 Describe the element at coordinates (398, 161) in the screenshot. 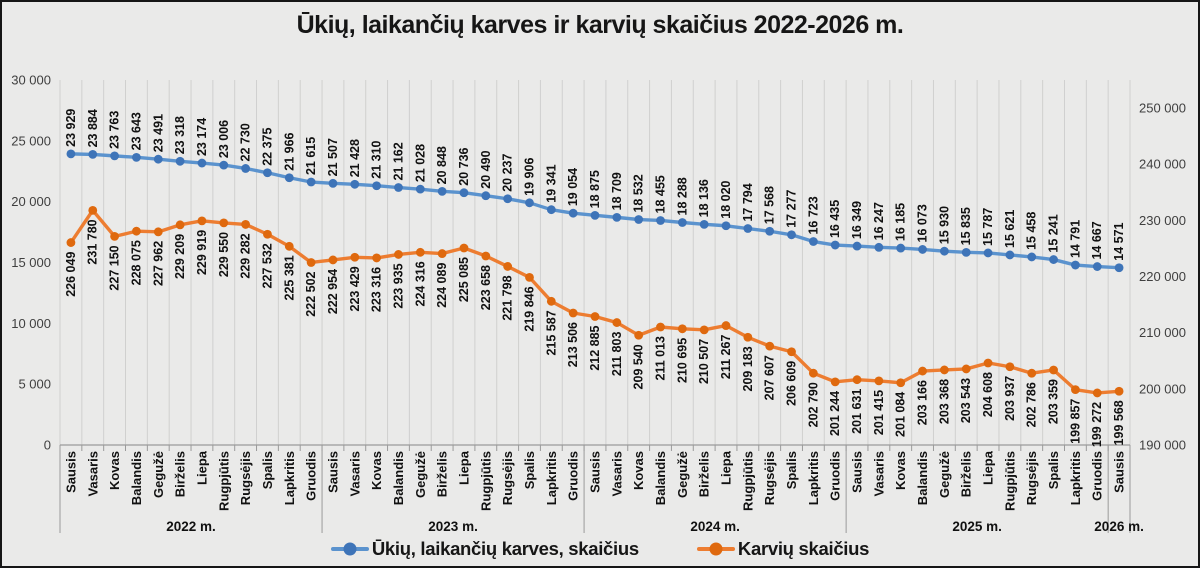

I see `data-label: 21 162` at that location.